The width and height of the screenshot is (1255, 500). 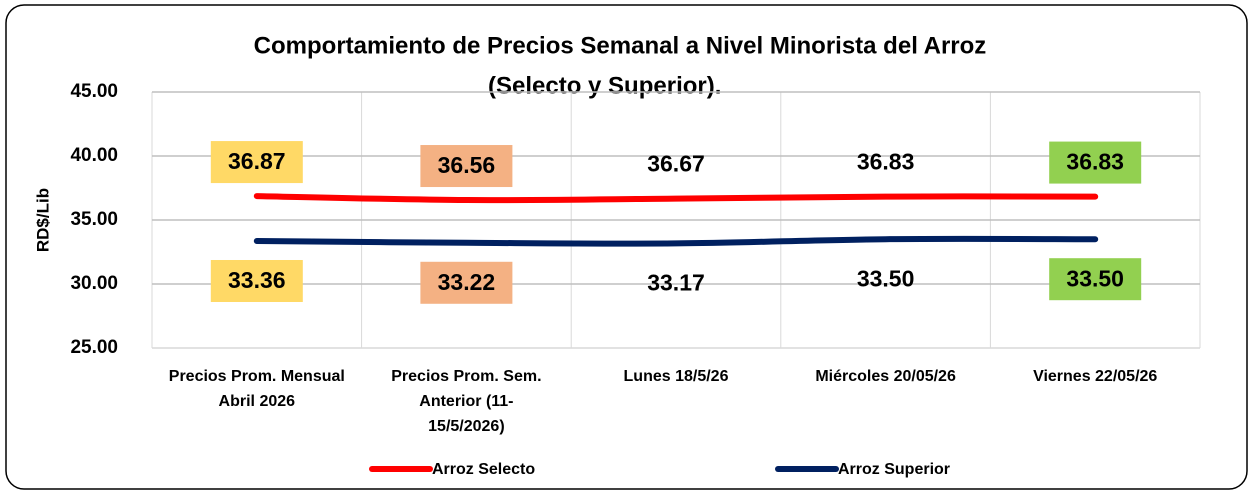 I want to click on data-label: 36.67, so click(x=676, y=164).